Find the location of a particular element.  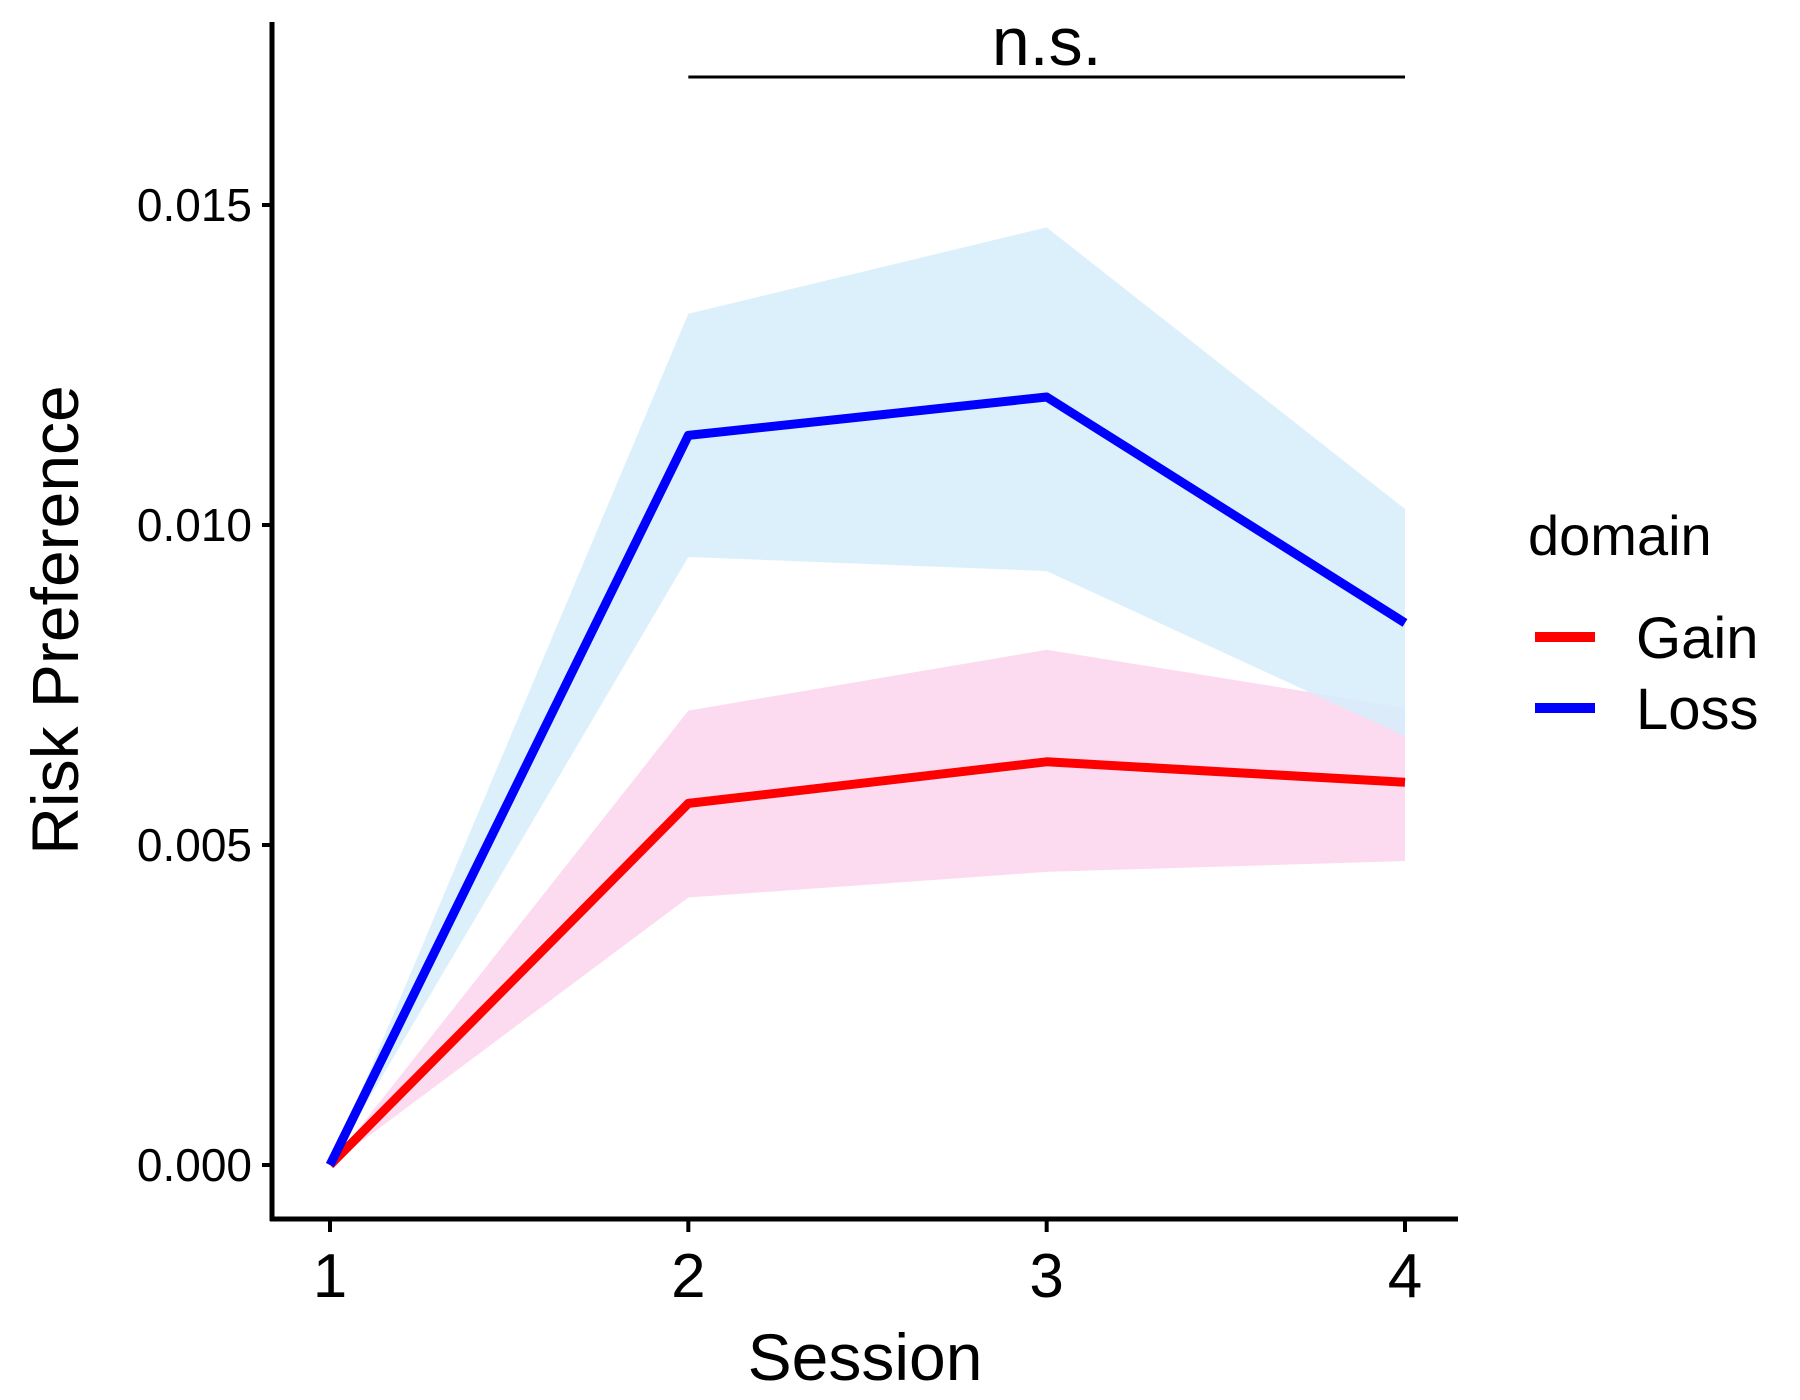

x-tick-label: 2 is located at coordinates (688, 1276).